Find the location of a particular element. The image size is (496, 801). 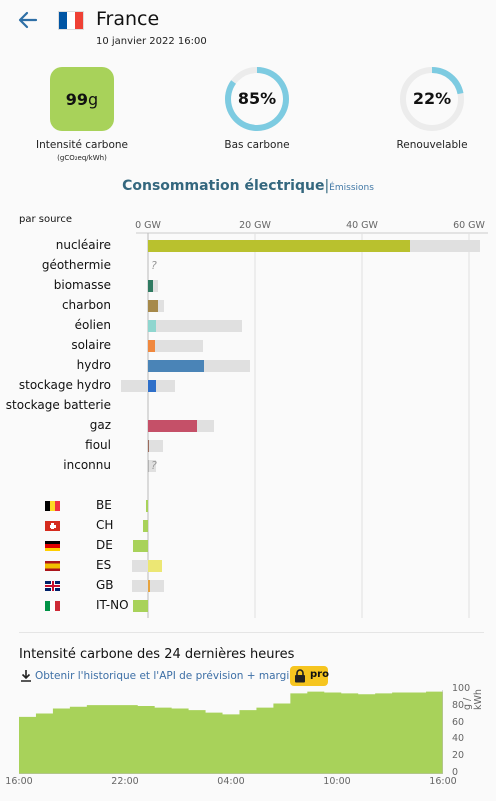

exchange-code: GB is located at coordinates (105, 585).